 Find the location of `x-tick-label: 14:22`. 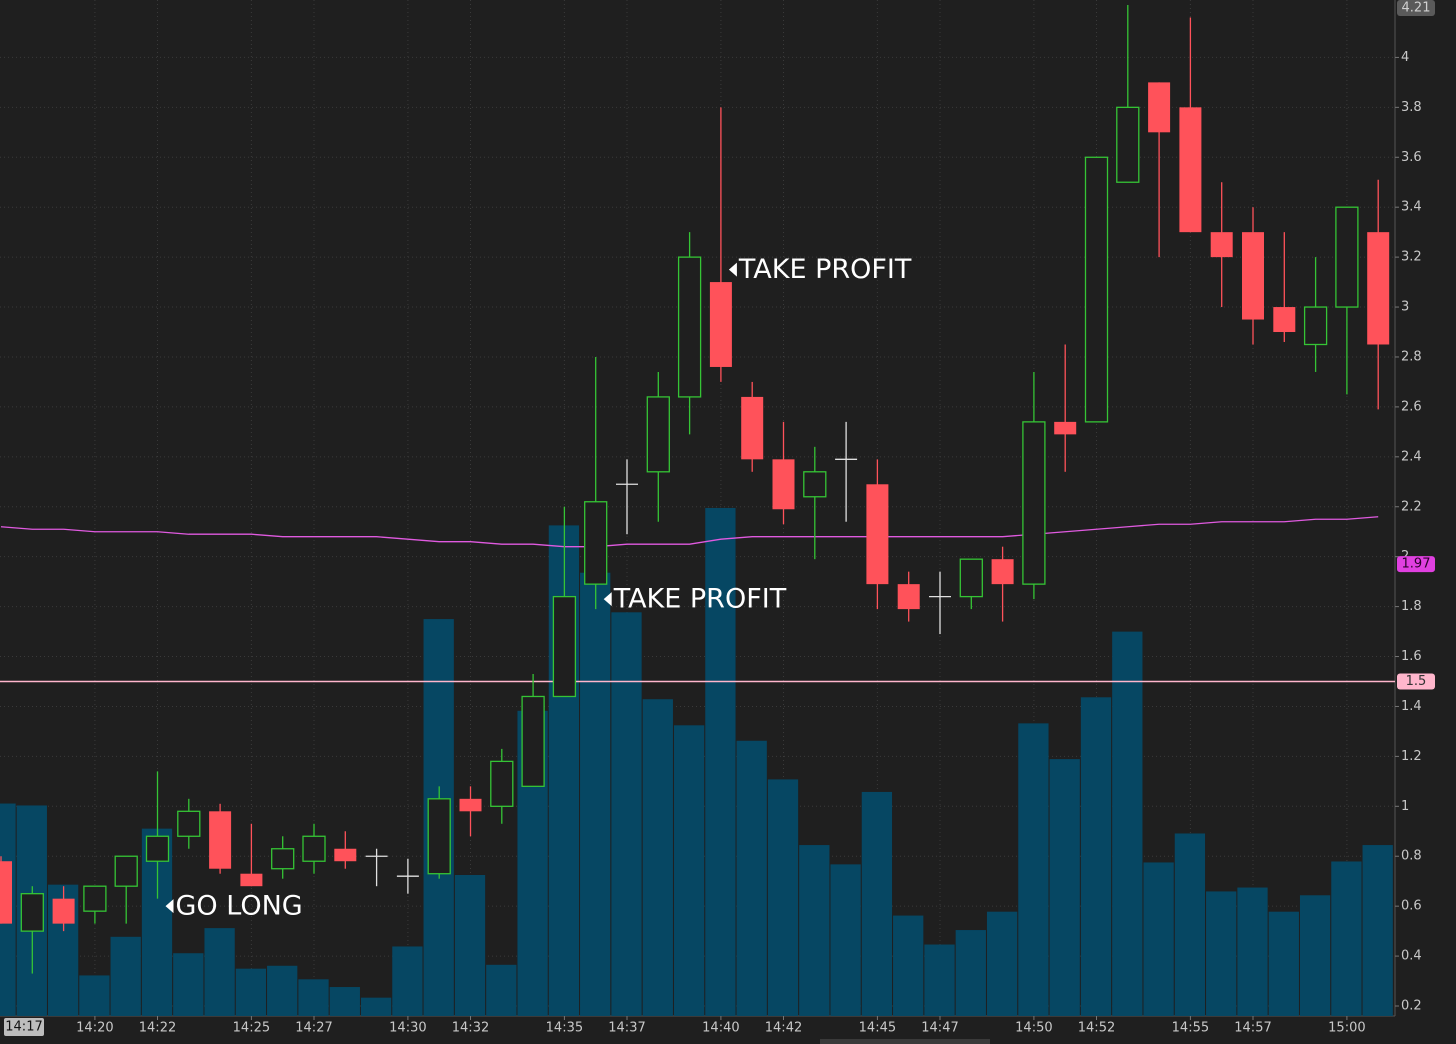

x-tick-label: 14:22 is located at coordinates (157, 1028).